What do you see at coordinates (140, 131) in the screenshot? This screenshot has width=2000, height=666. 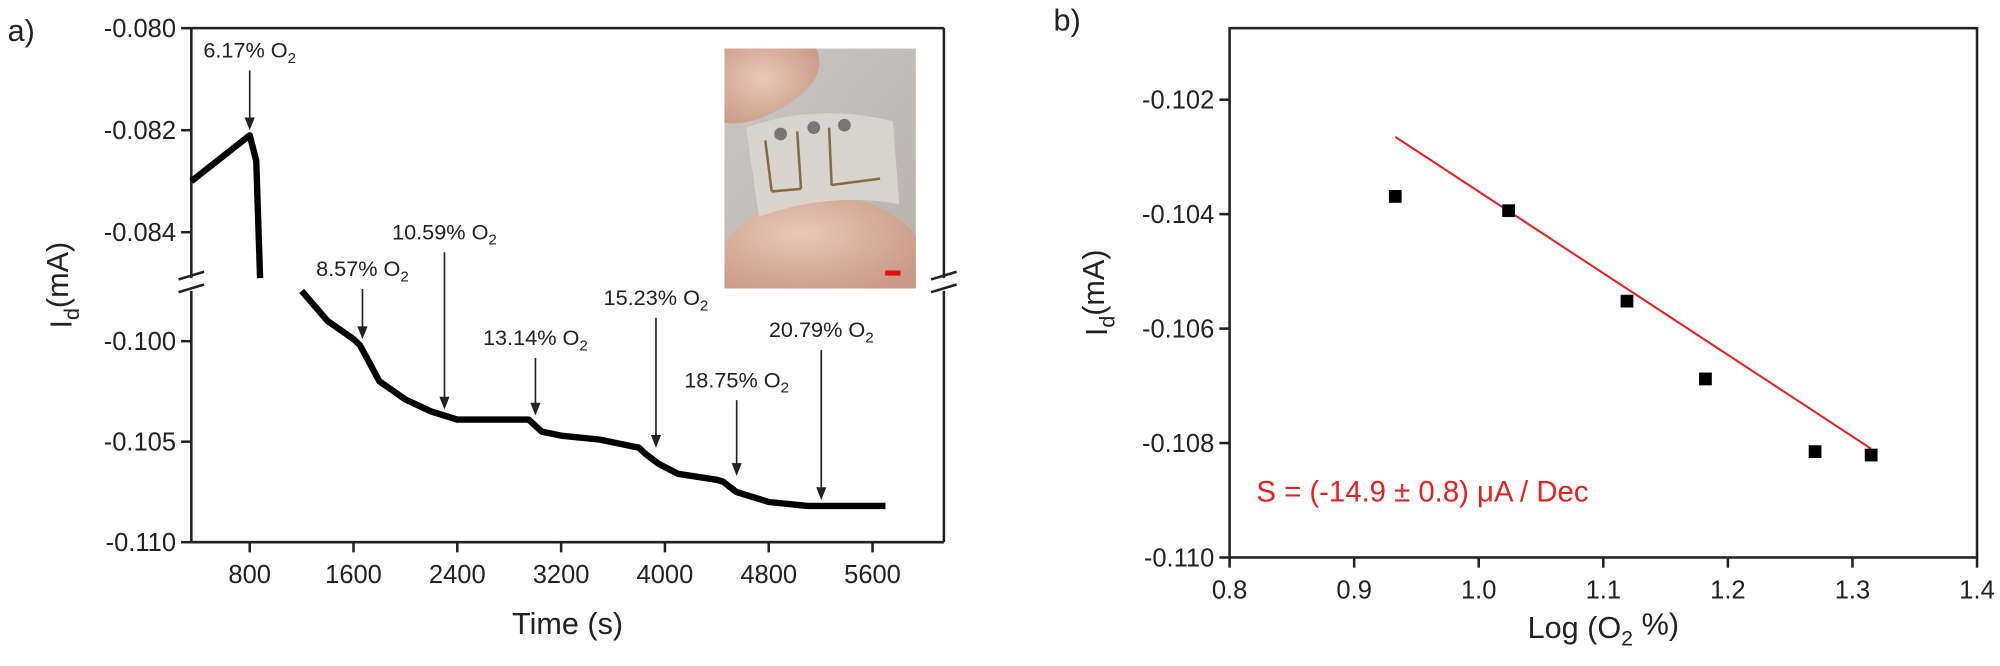 I see `y-tick-label: -0.082` at bounding box center [140, 131].